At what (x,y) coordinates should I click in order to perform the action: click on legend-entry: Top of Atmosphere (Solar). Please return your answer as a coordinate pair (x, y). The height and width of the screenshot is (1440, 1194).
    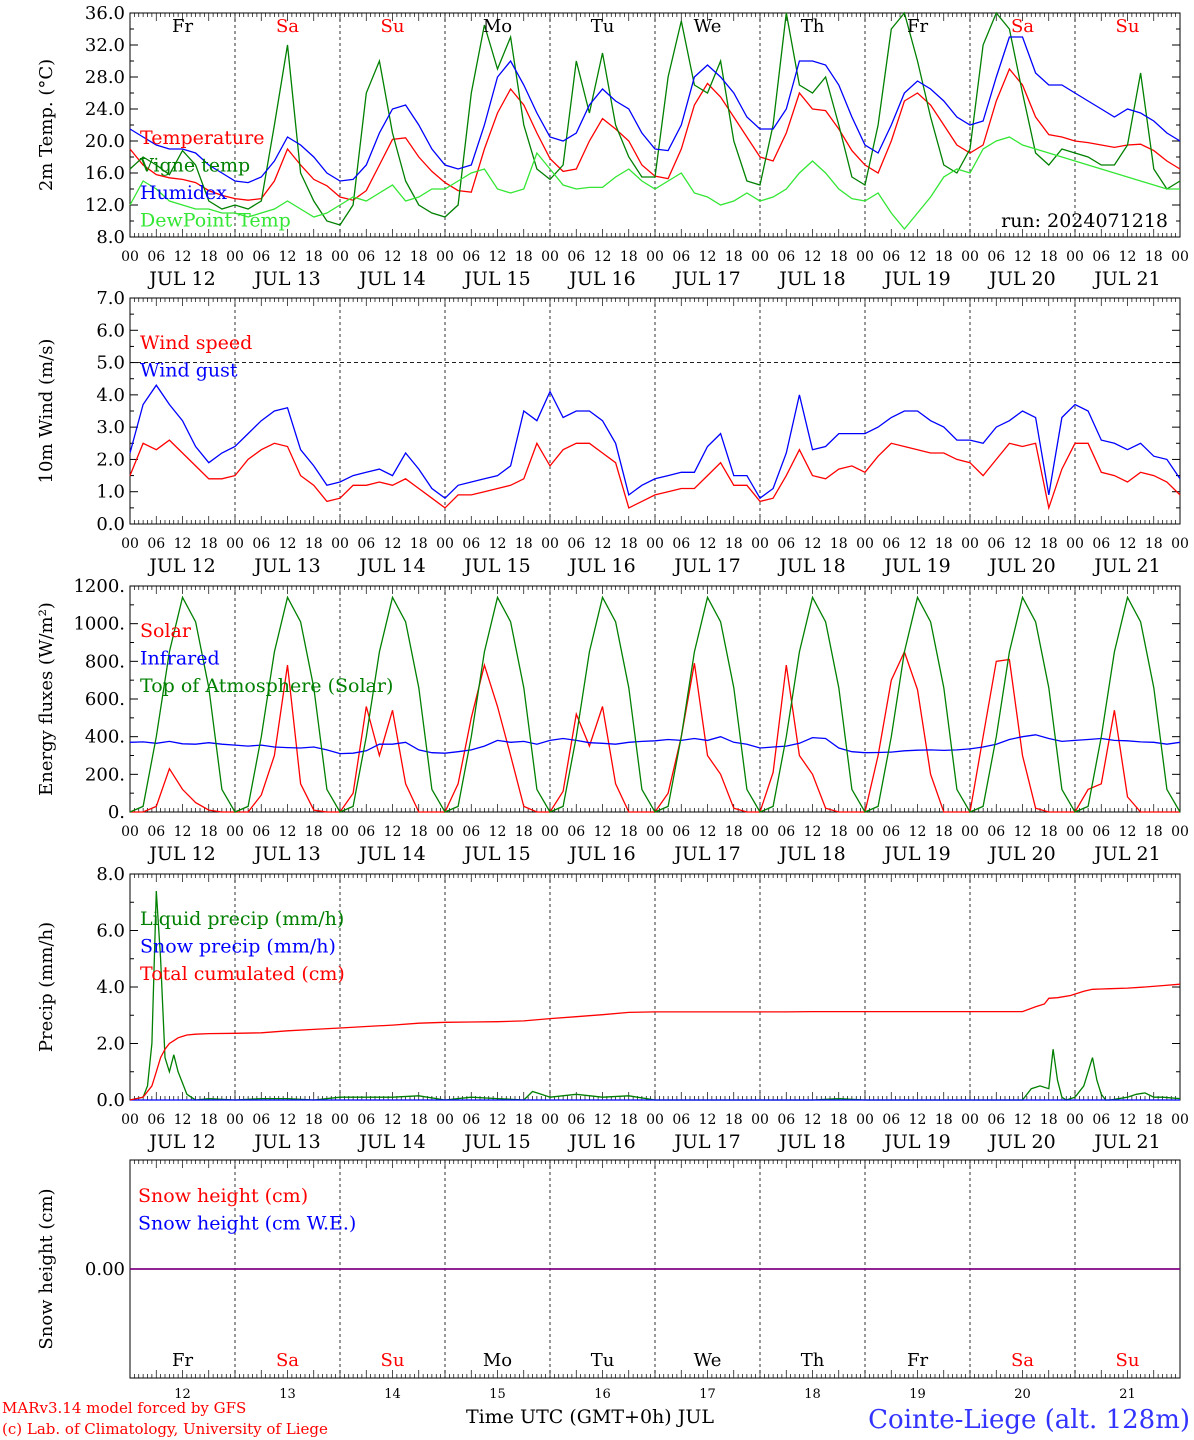
    Looking at the image, I should click on (266, 686).